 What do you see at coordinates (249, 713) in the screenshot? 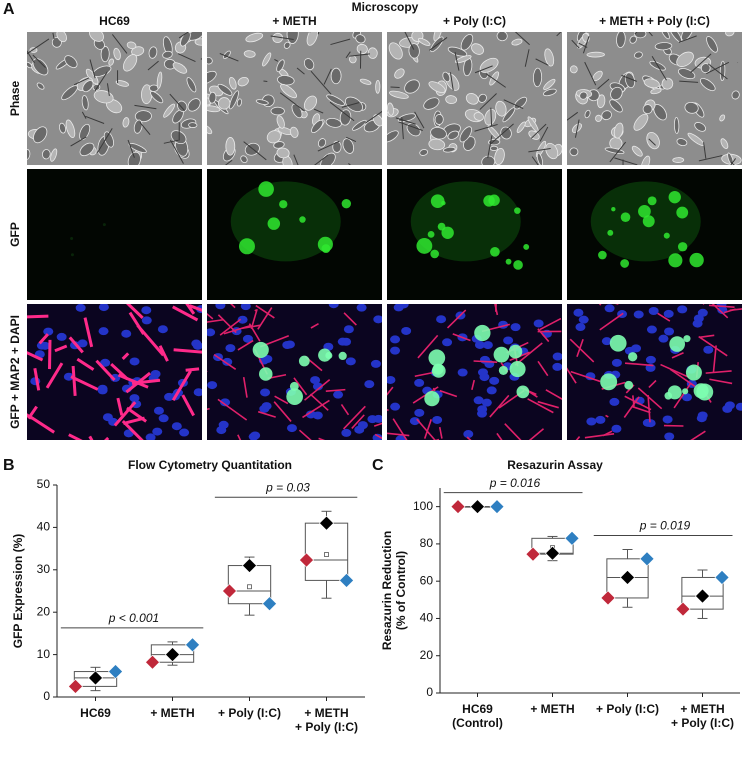
I see `x-tick-label: + Poly (I:C)` at bounding box center [249, 713].